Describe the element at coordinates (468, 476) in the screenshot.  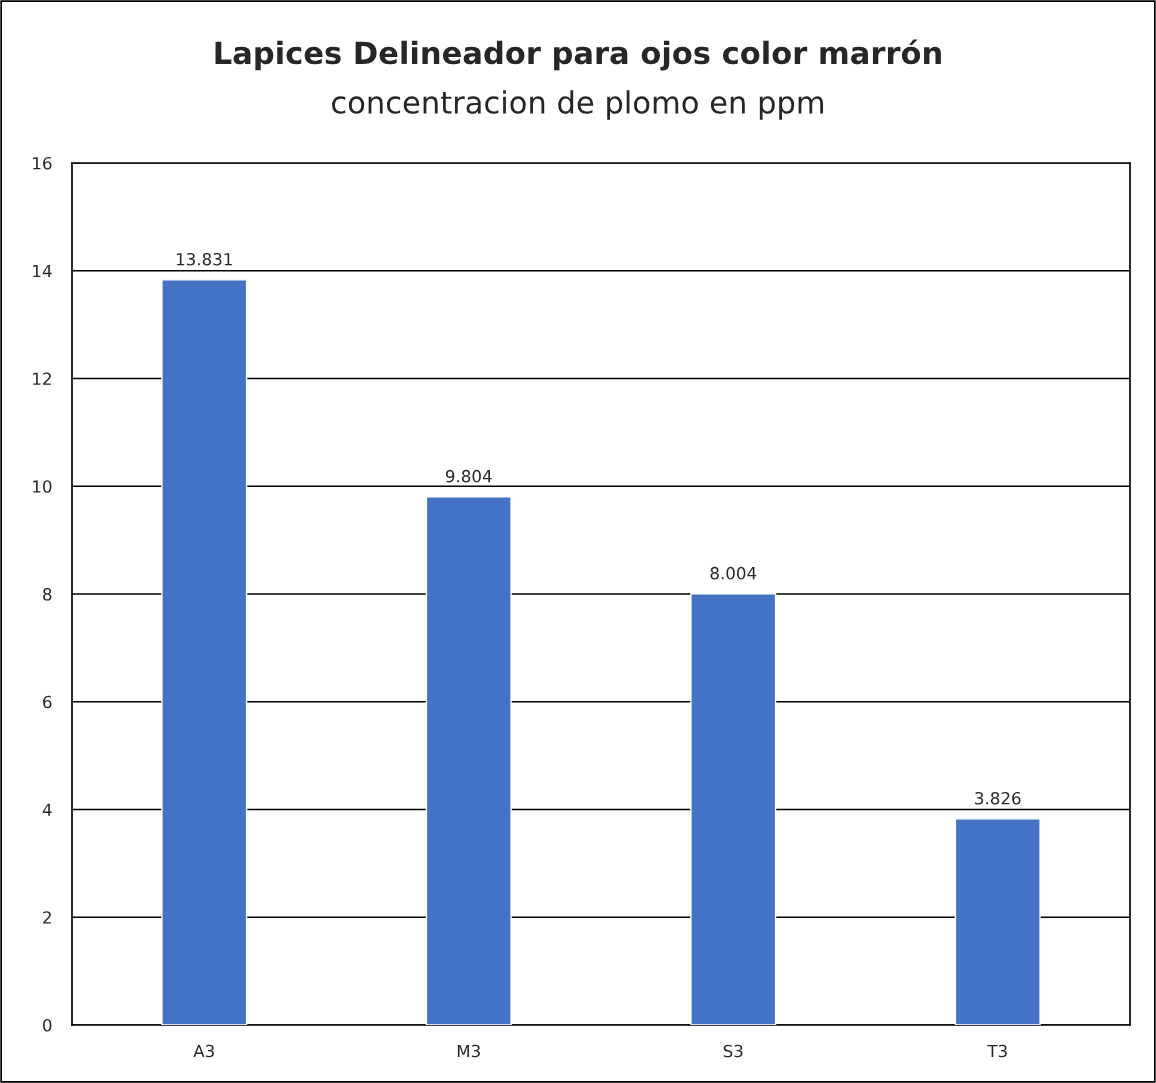
I see `data-label: 9.804` at that location.